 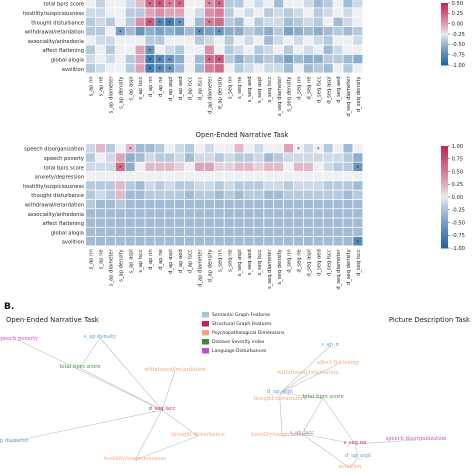 I want to click on colorbar-tick-label: 0.00, so click(x=458, y=24).